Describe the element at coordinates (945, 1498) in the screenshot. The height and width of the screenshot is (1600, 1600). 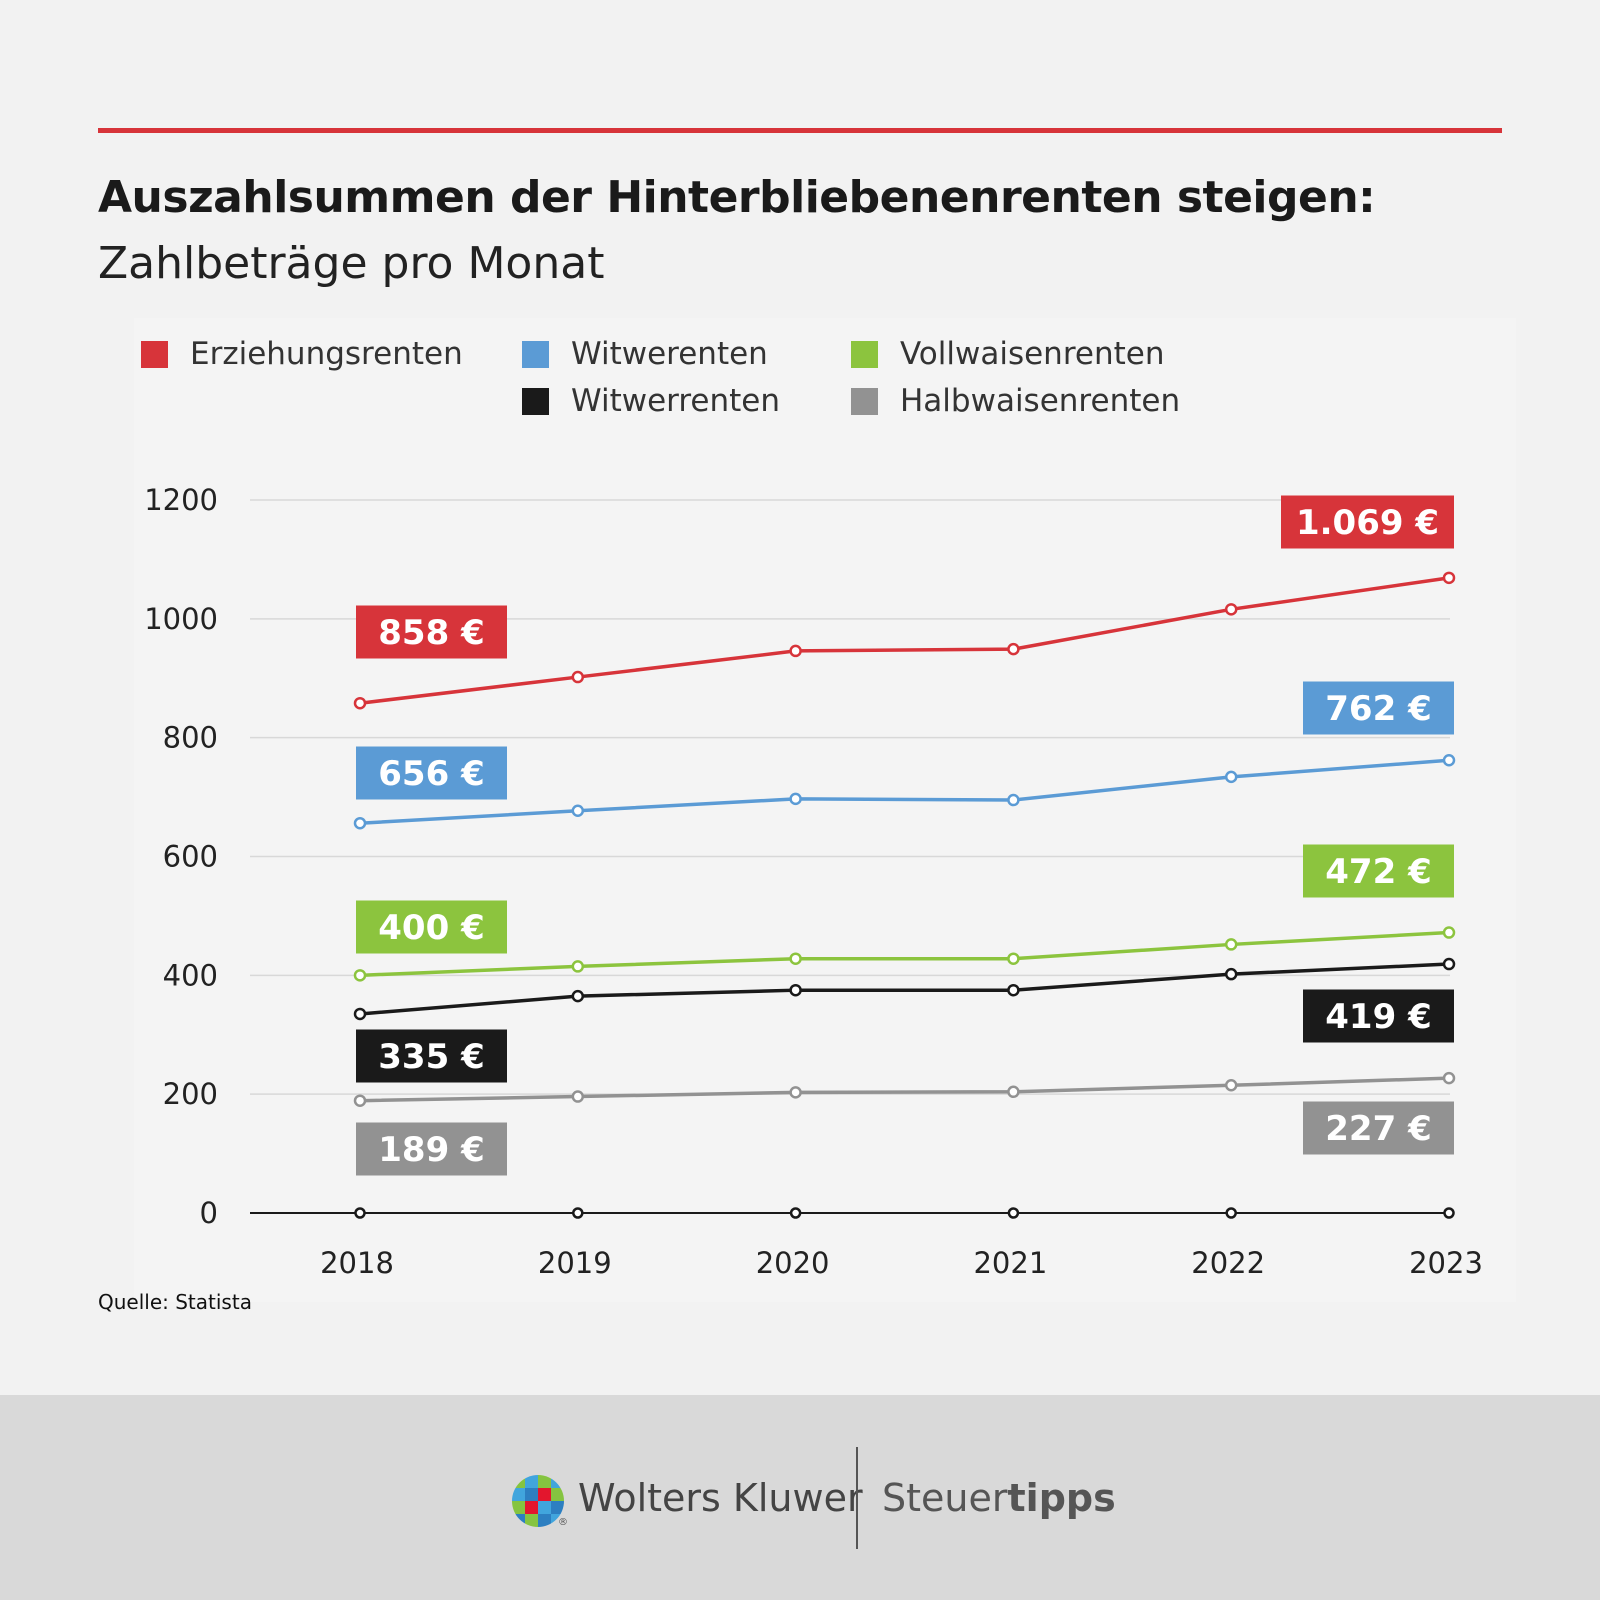
I see `steuertipps-light: Steuer` at that location.